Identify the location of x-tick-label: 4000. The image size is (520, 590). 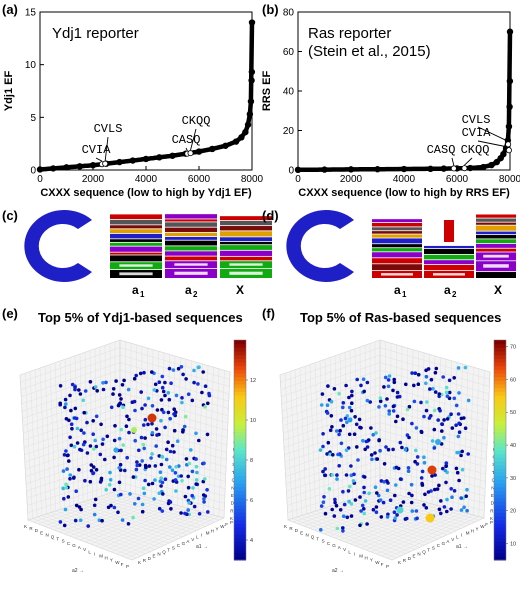
(404, 179).